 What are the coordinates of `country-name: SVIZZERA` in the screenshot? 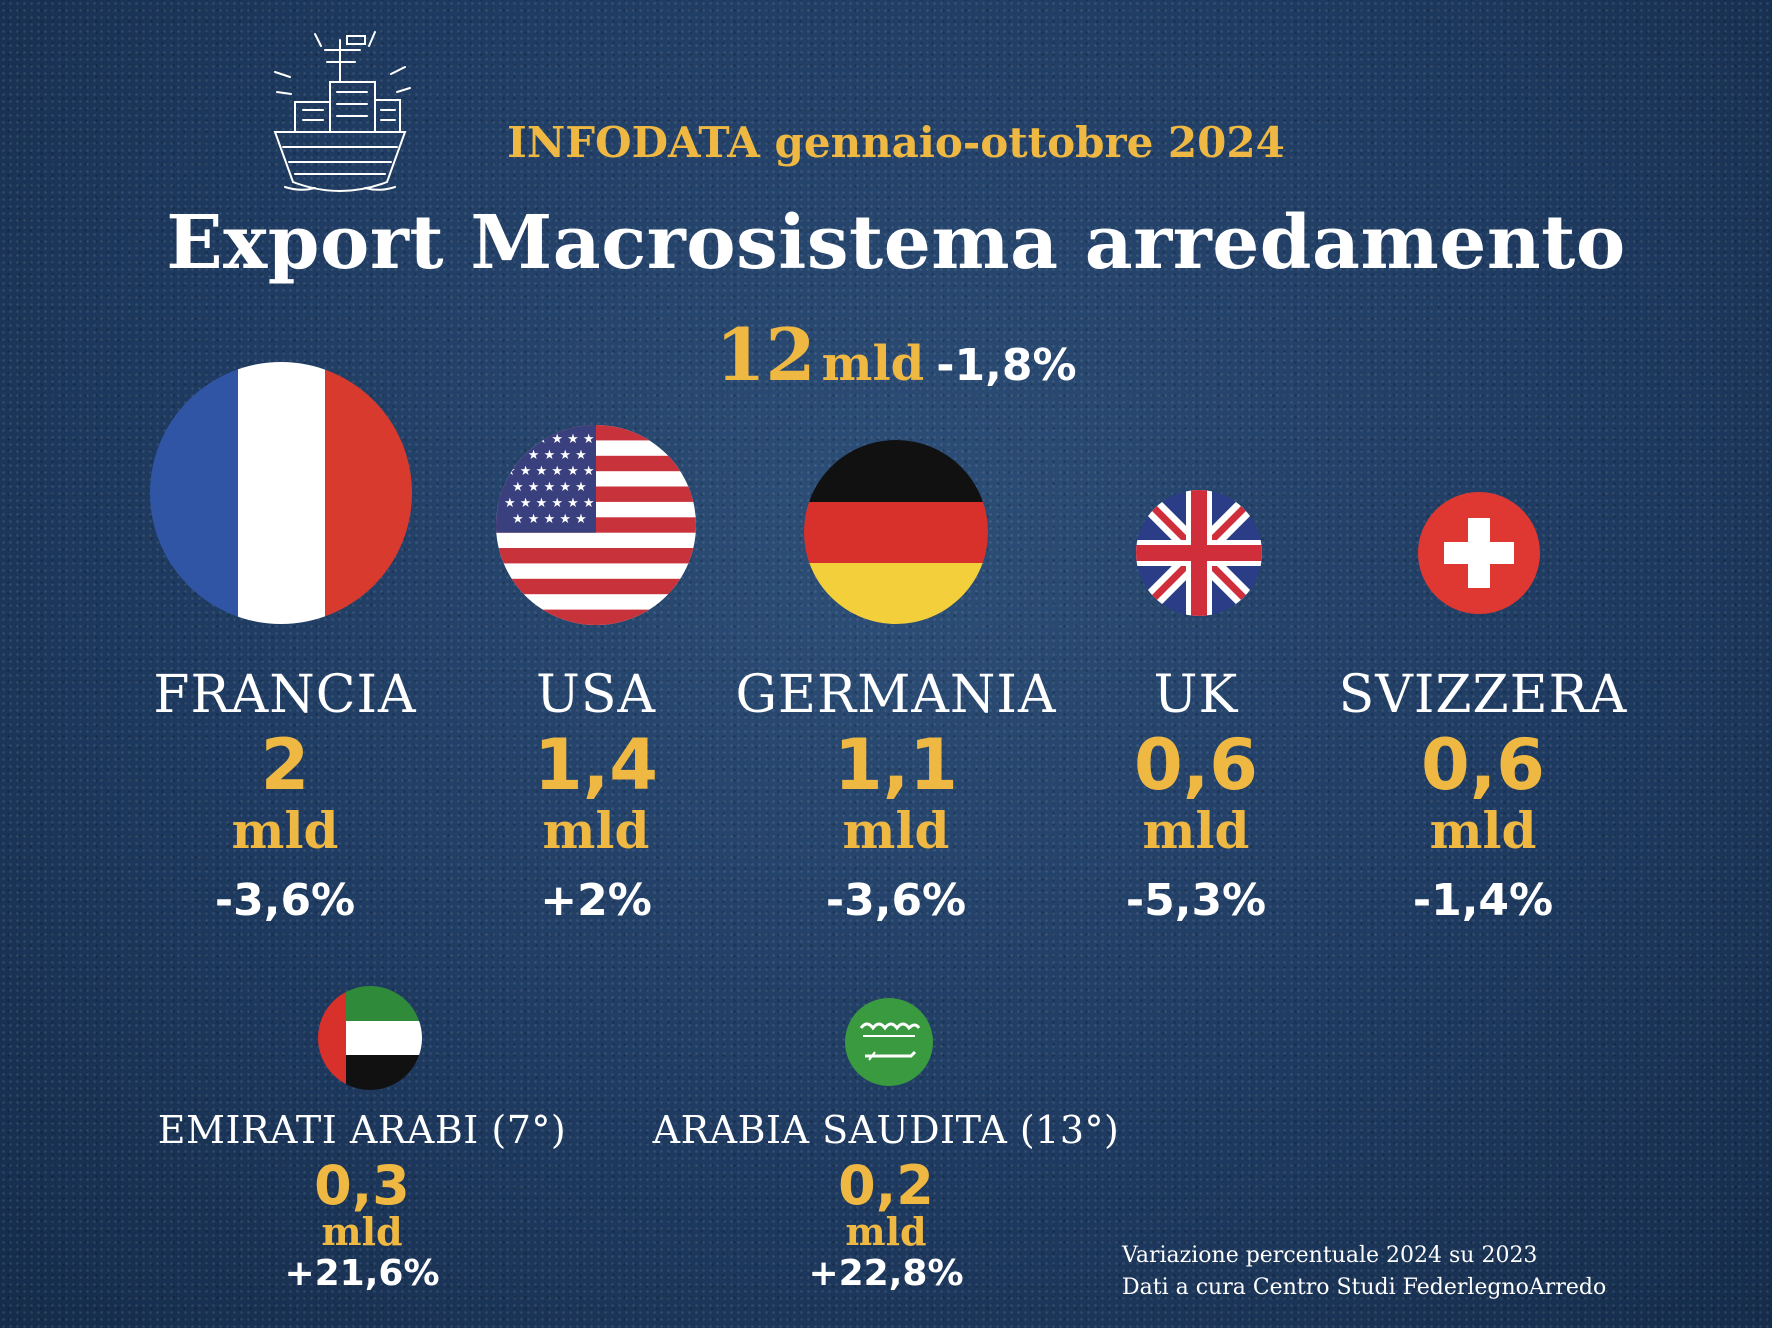 It's located at (1483, 695).